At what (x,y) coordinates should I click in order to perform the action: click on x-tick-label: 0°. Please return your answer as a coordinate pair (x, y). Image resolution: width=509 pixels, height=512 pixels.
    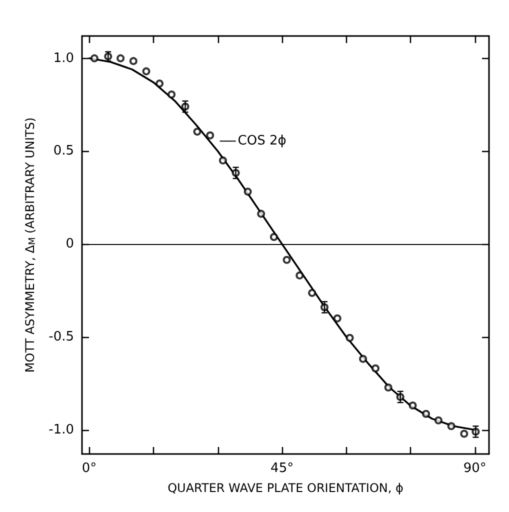
    Looking at the image, I should click on (89, 468).